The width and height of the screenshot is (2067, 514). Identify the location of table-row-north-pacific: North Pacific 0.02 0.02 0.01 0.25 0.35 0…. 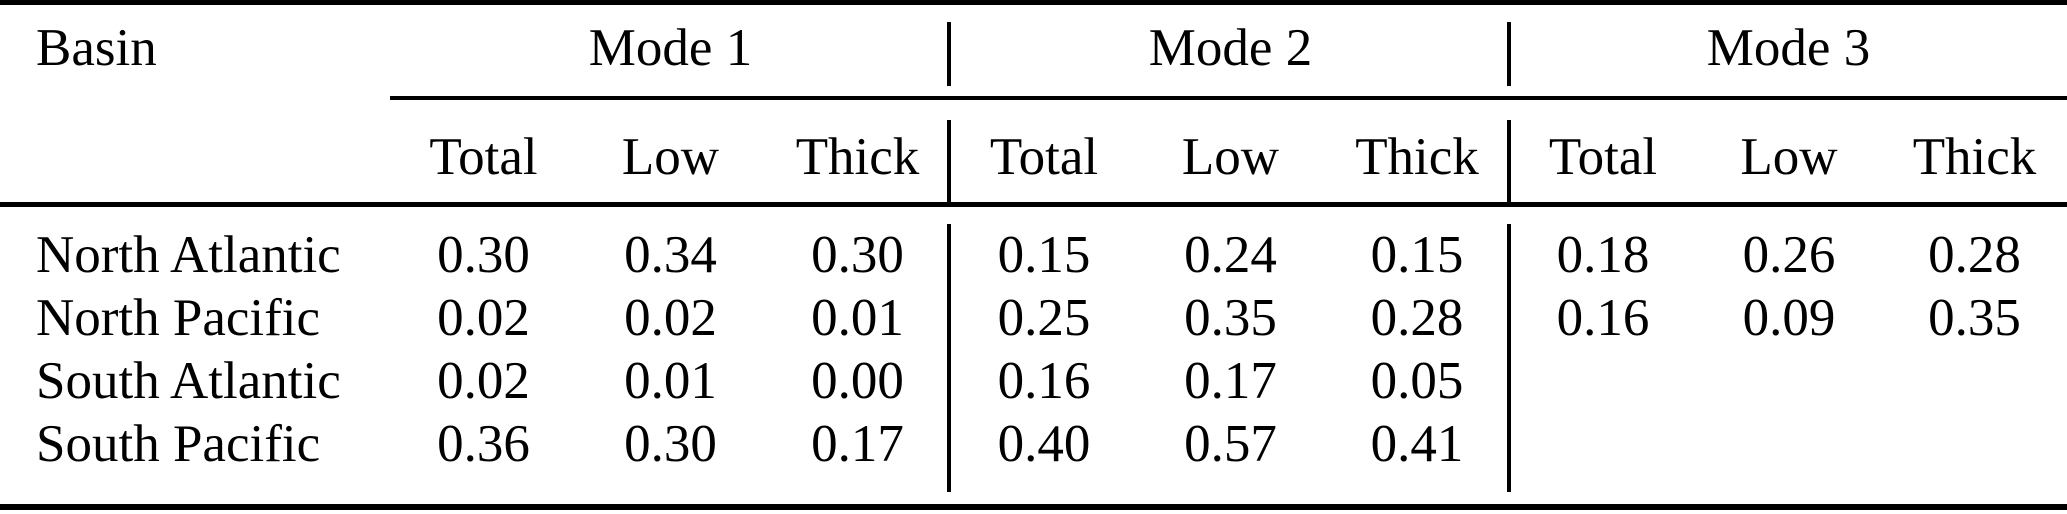
(1033, 318).